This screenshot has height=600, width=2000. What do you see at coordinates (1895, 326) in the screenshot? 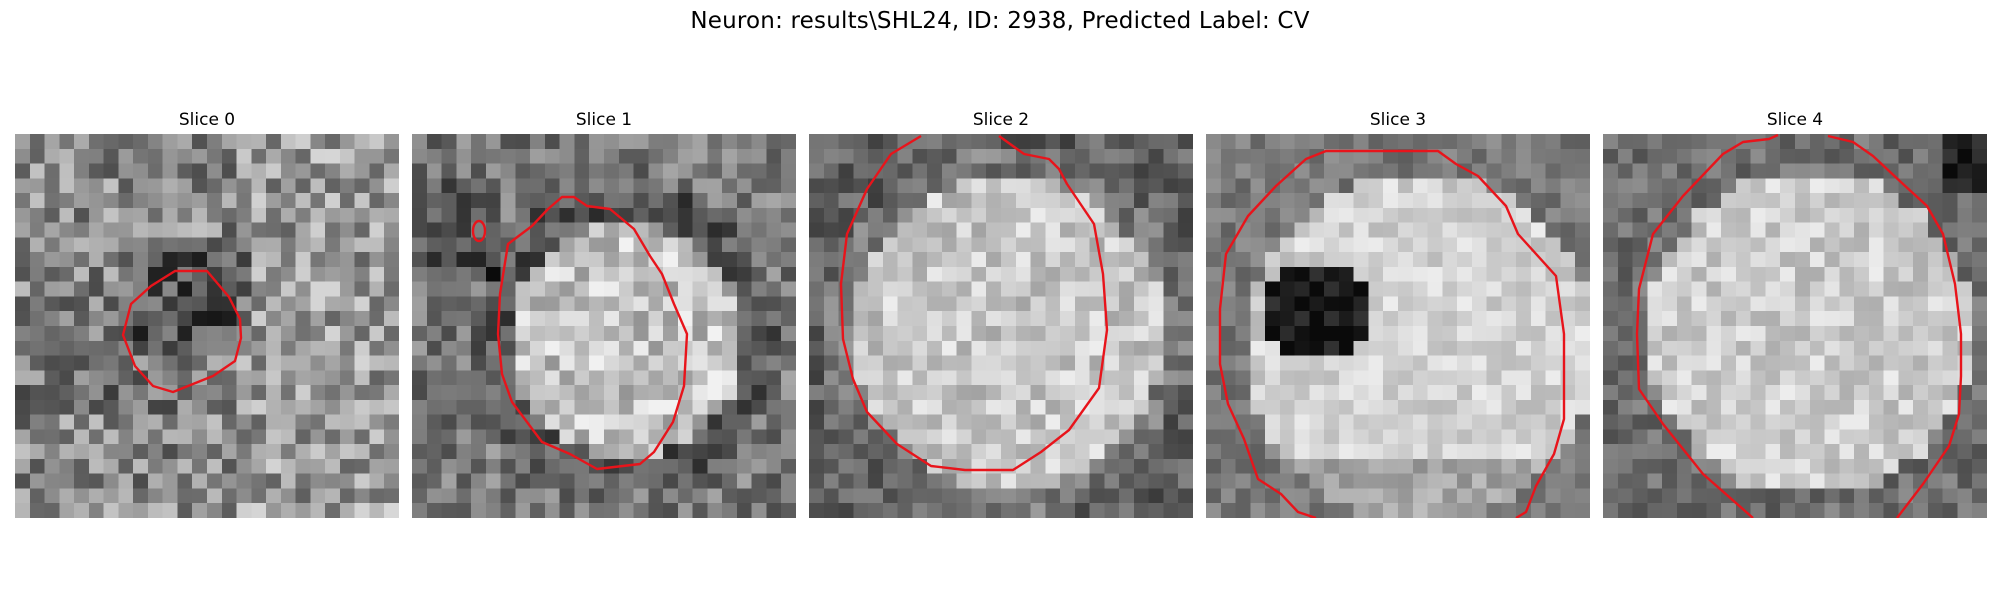
I see `cell-contour-right` at bounding box center [1895, 326].